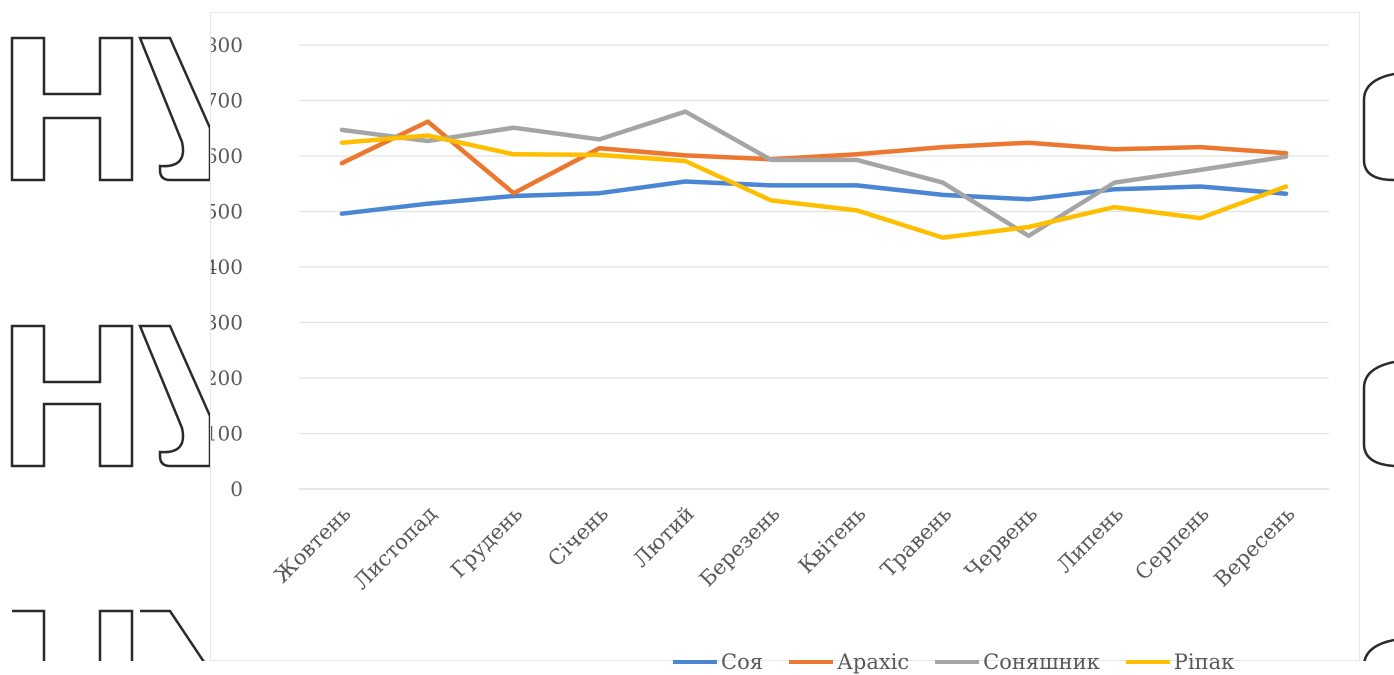  Describe the element at coordinates (227, 434) in the screenshot. I see `y-tick-label: 100` at that location.